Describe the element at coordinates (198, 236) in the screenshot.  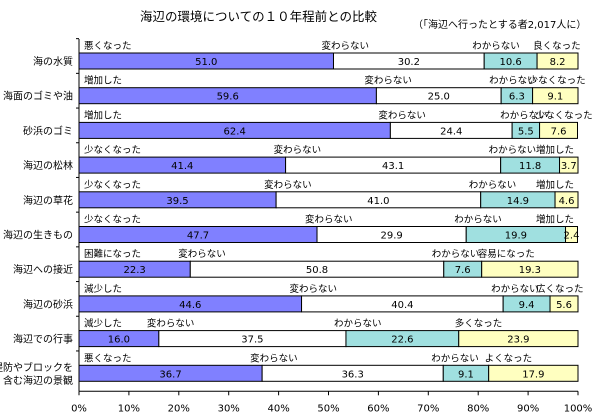
I see `data-label: 47.7` at that location.